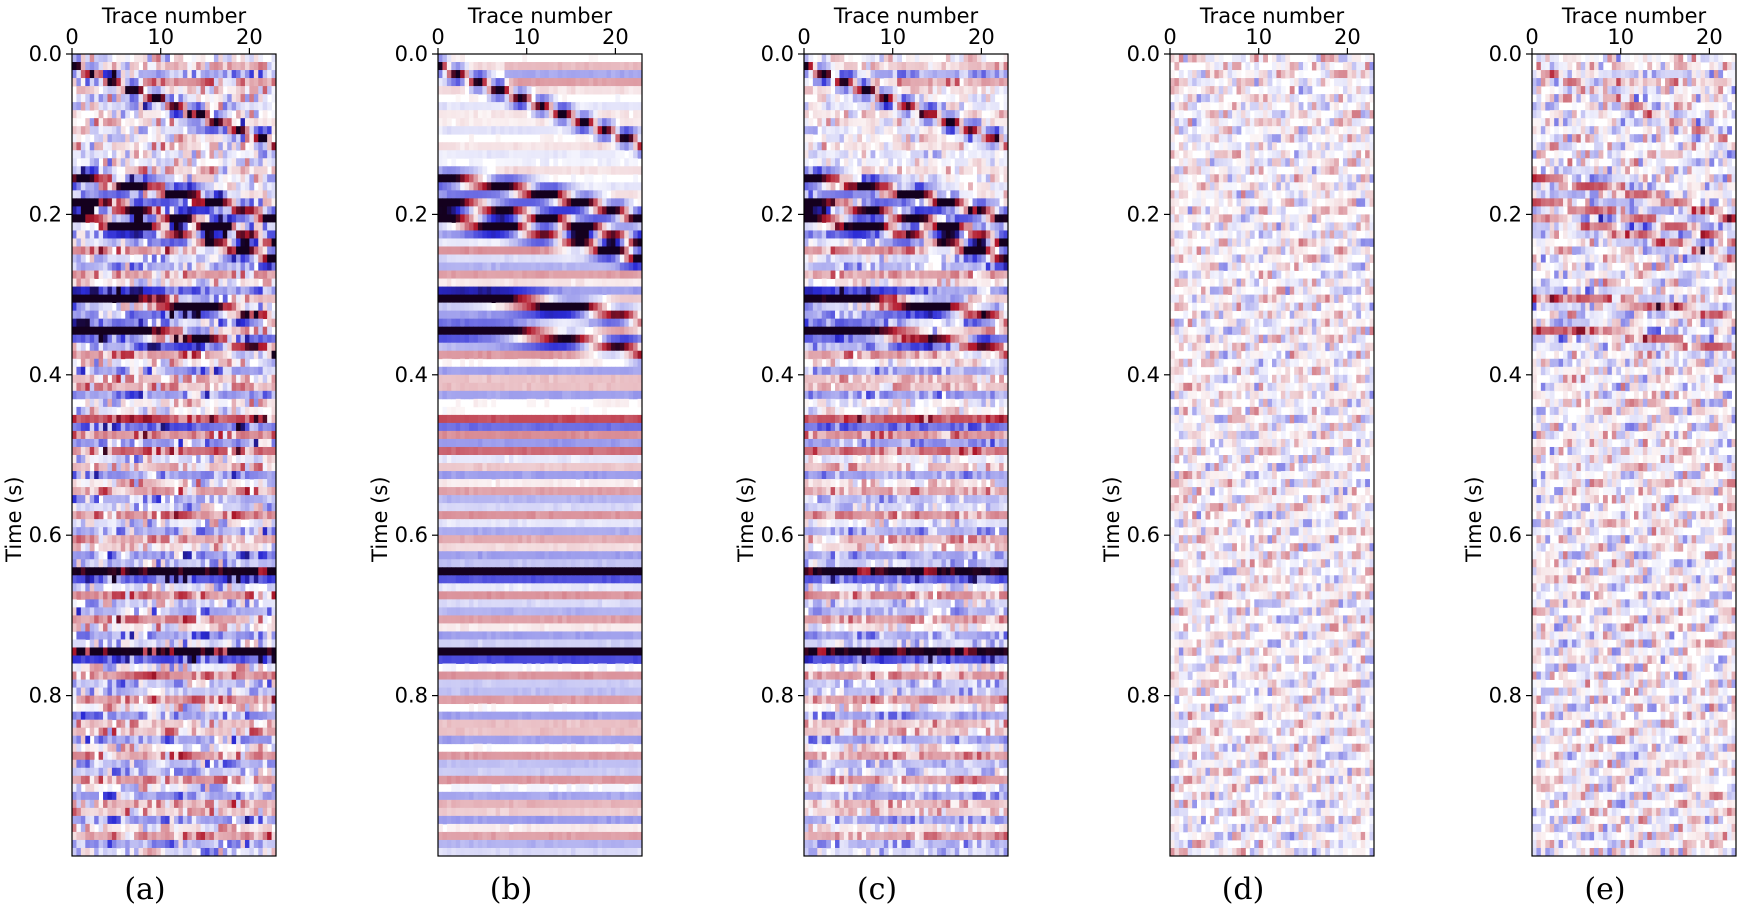 The width and height of the screenshot is (1745, 914). Describe the element at coordinates (1605, 889) in the screenshot. I see `panel-caption-e: (e)` at that location.